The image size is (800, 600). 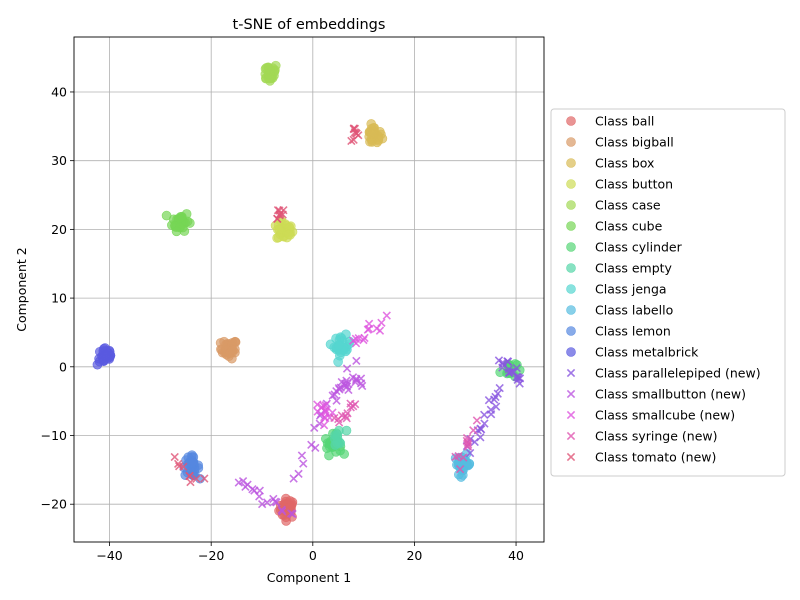 I want to click on legend-entry-bigball: Class bigball, so click(x=634, y=142).